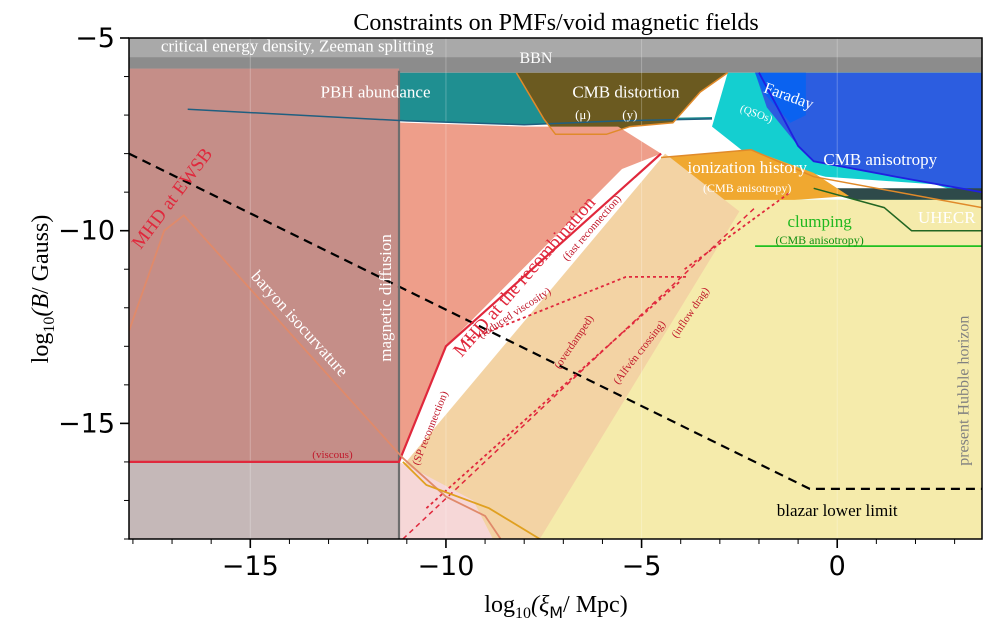 This screenshot has width=1001, height=634. I want to click on line-cmb-anisotropy-edge, so click(870, 133).